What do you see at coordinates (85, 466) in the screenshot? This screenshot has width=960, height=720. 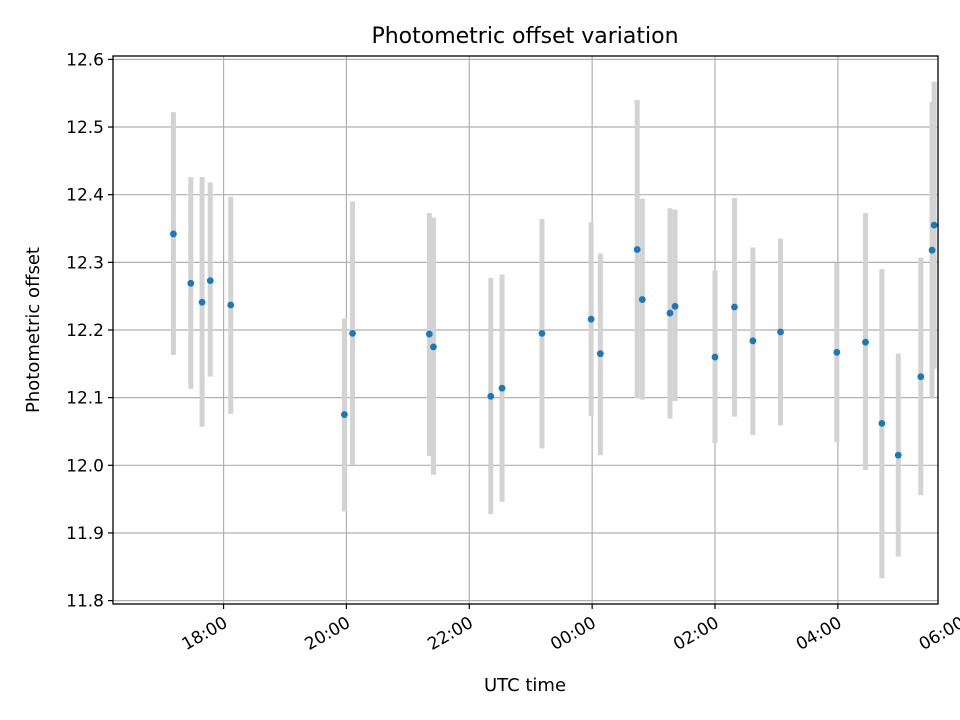 I see `y-tick-label: 12.0` at bounding box center [85, 466].